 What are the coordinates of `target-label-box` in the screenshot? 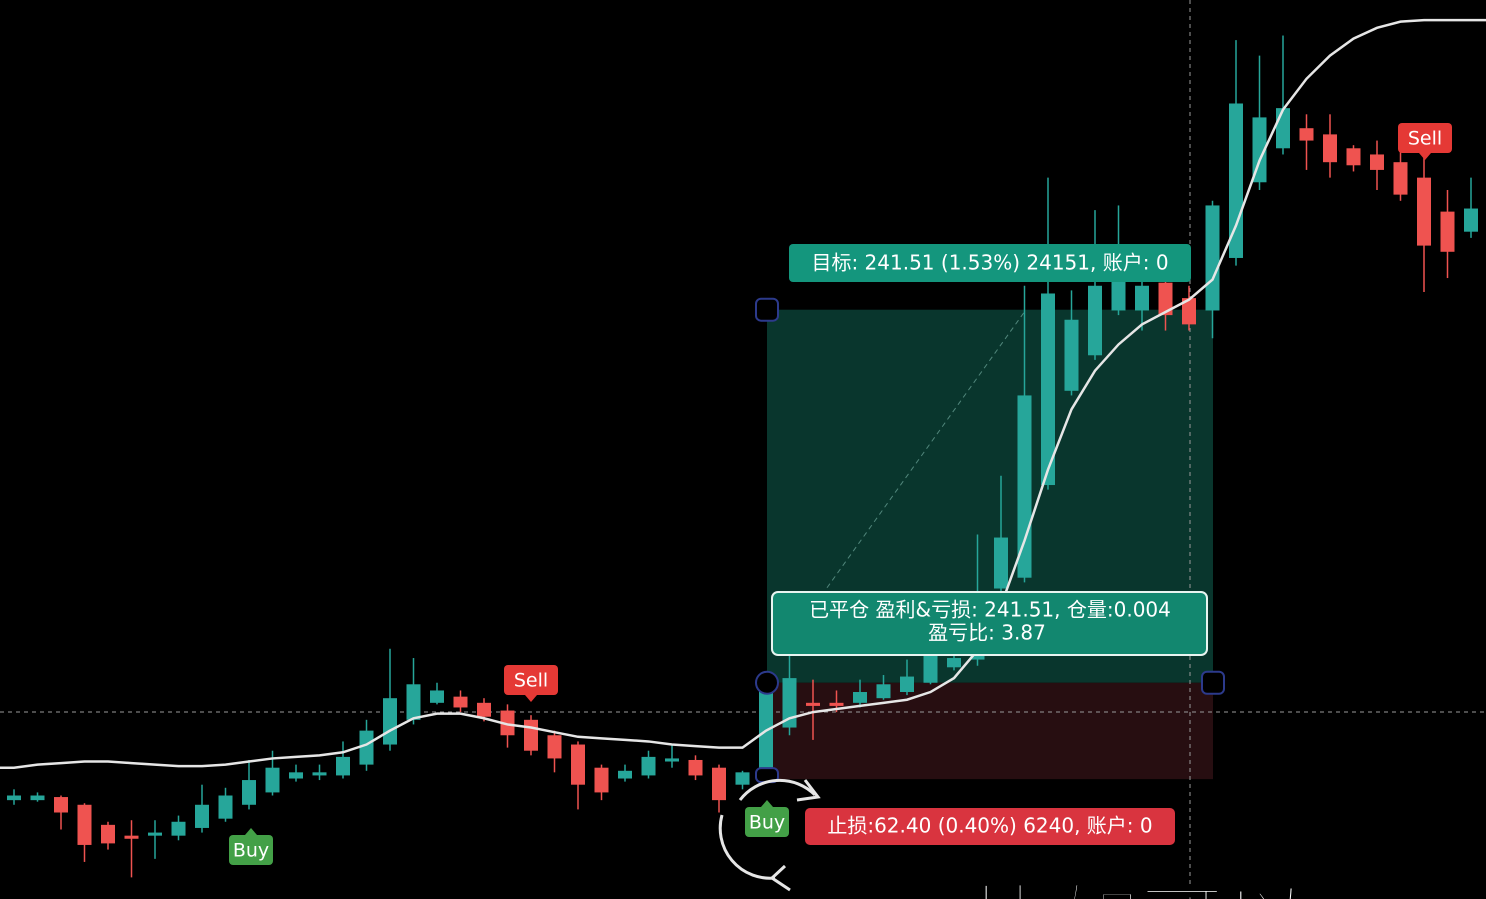 It's located at (990, 263).